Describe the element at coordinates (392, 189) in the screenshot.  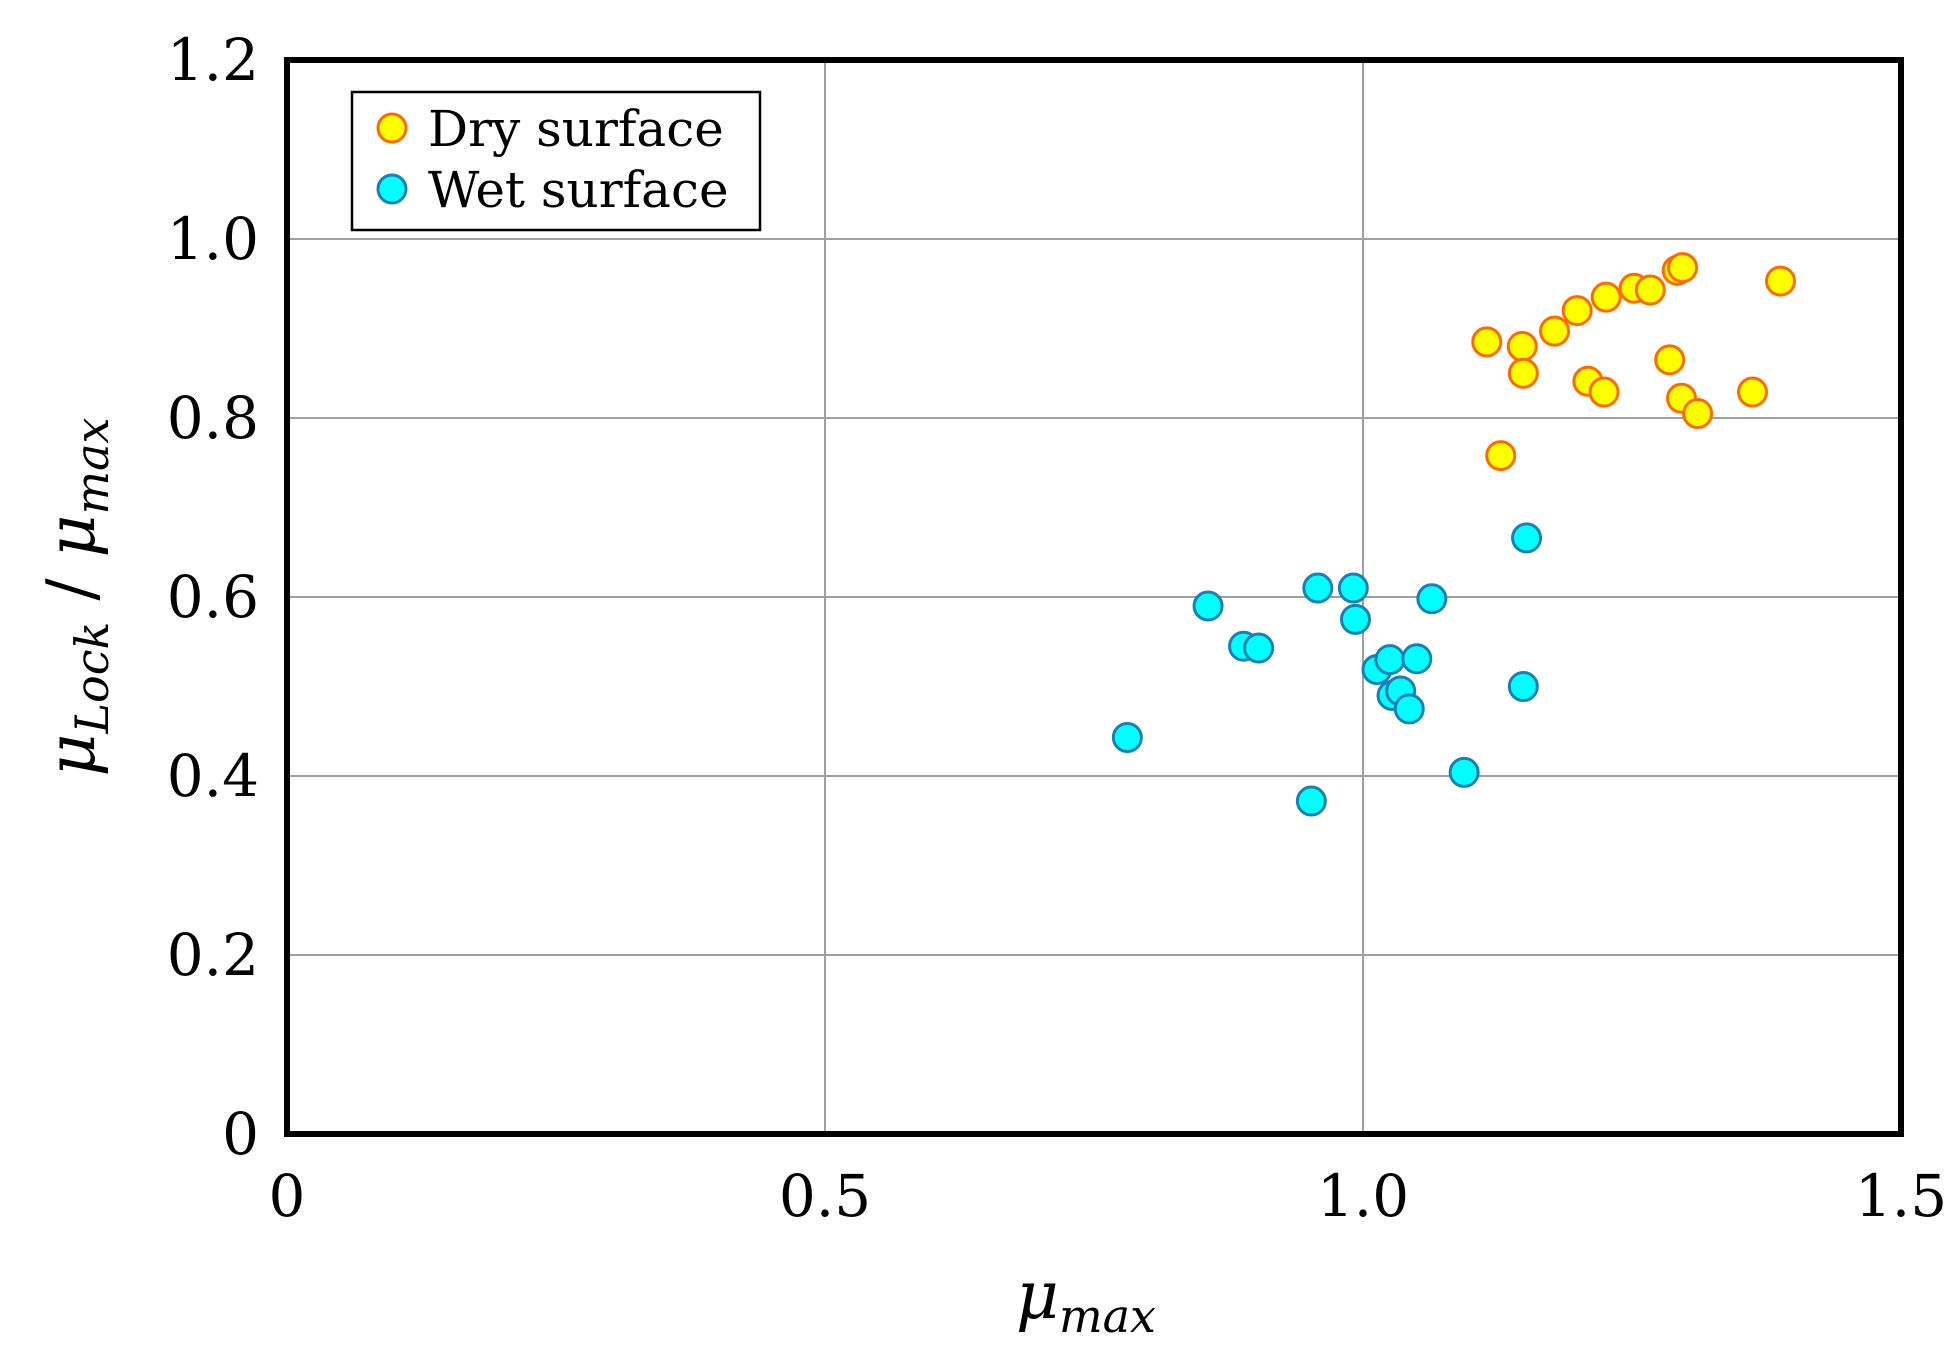
I see `legend-marker-wet` at that location.